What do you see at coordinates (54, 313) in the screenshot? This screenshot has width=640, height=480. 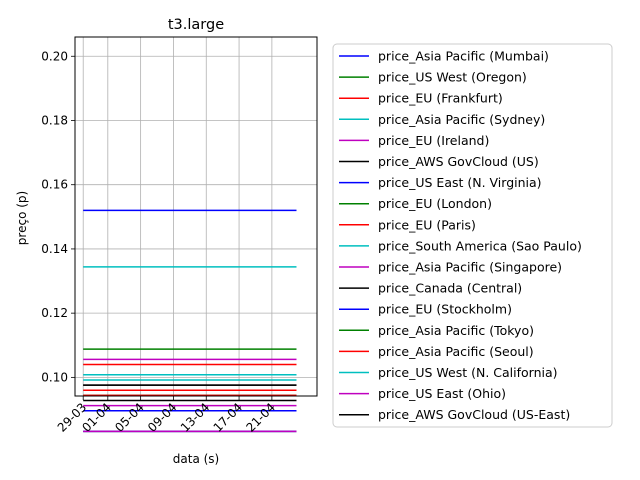 I see `y-tick-label: 0.12` at bounding box center [54, 313].